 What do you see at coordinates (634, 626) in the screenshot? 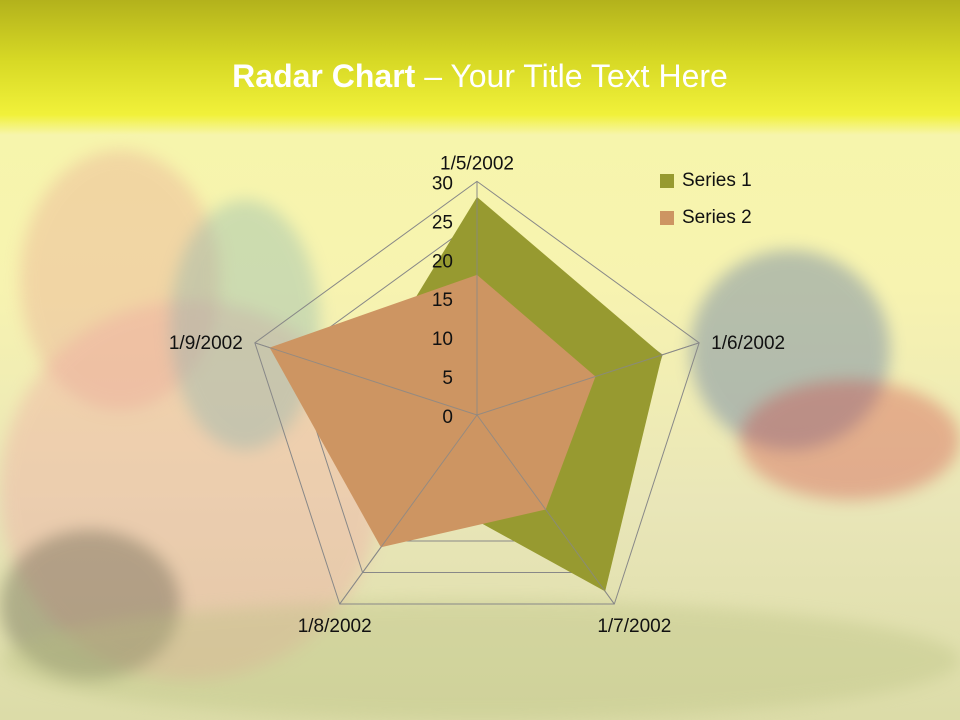
I see `category-label: 1/7/2002` at bounding box center [634, 626].